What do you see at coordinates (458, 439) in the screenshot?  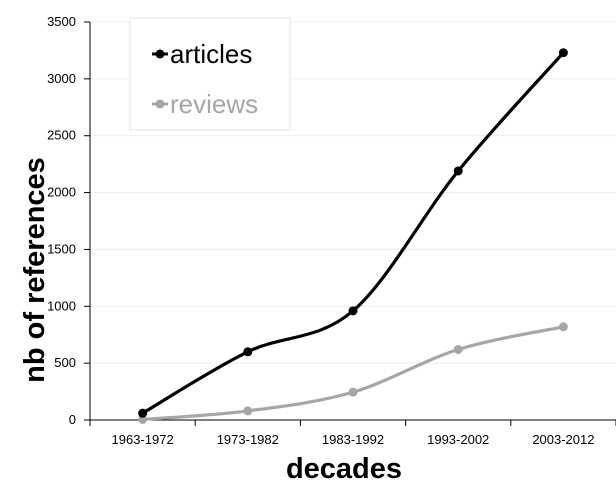 I see `x-tick-label: 1993-2002` at bounding box center [458, 439].